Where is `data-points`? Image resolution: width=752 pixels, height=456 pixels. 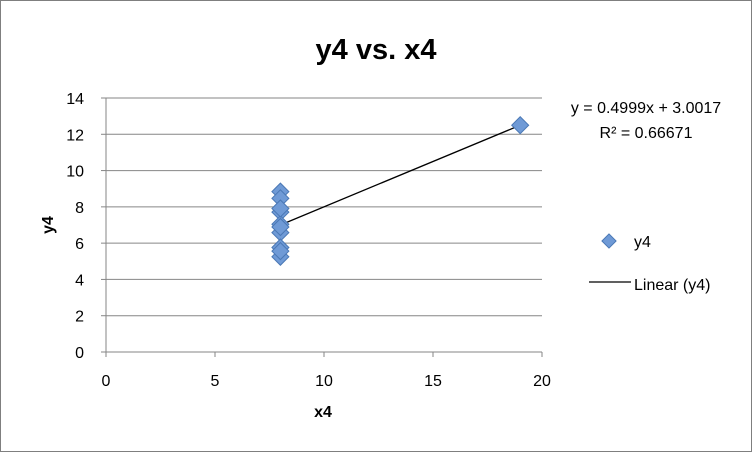
data-points is located at coordinates (400, 191).